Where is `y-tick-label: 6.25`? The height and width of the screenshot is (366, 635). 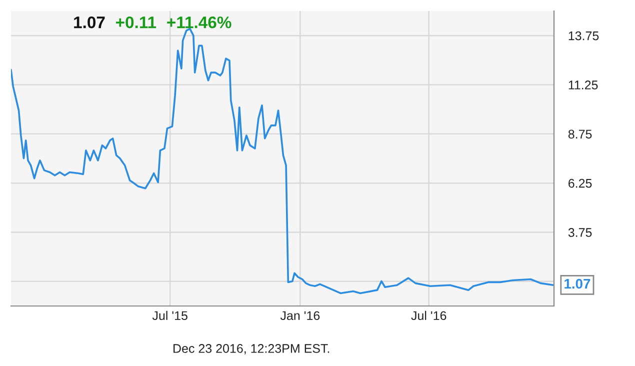 y-tick-label: 6.25 is located at coordinates (580, 183).